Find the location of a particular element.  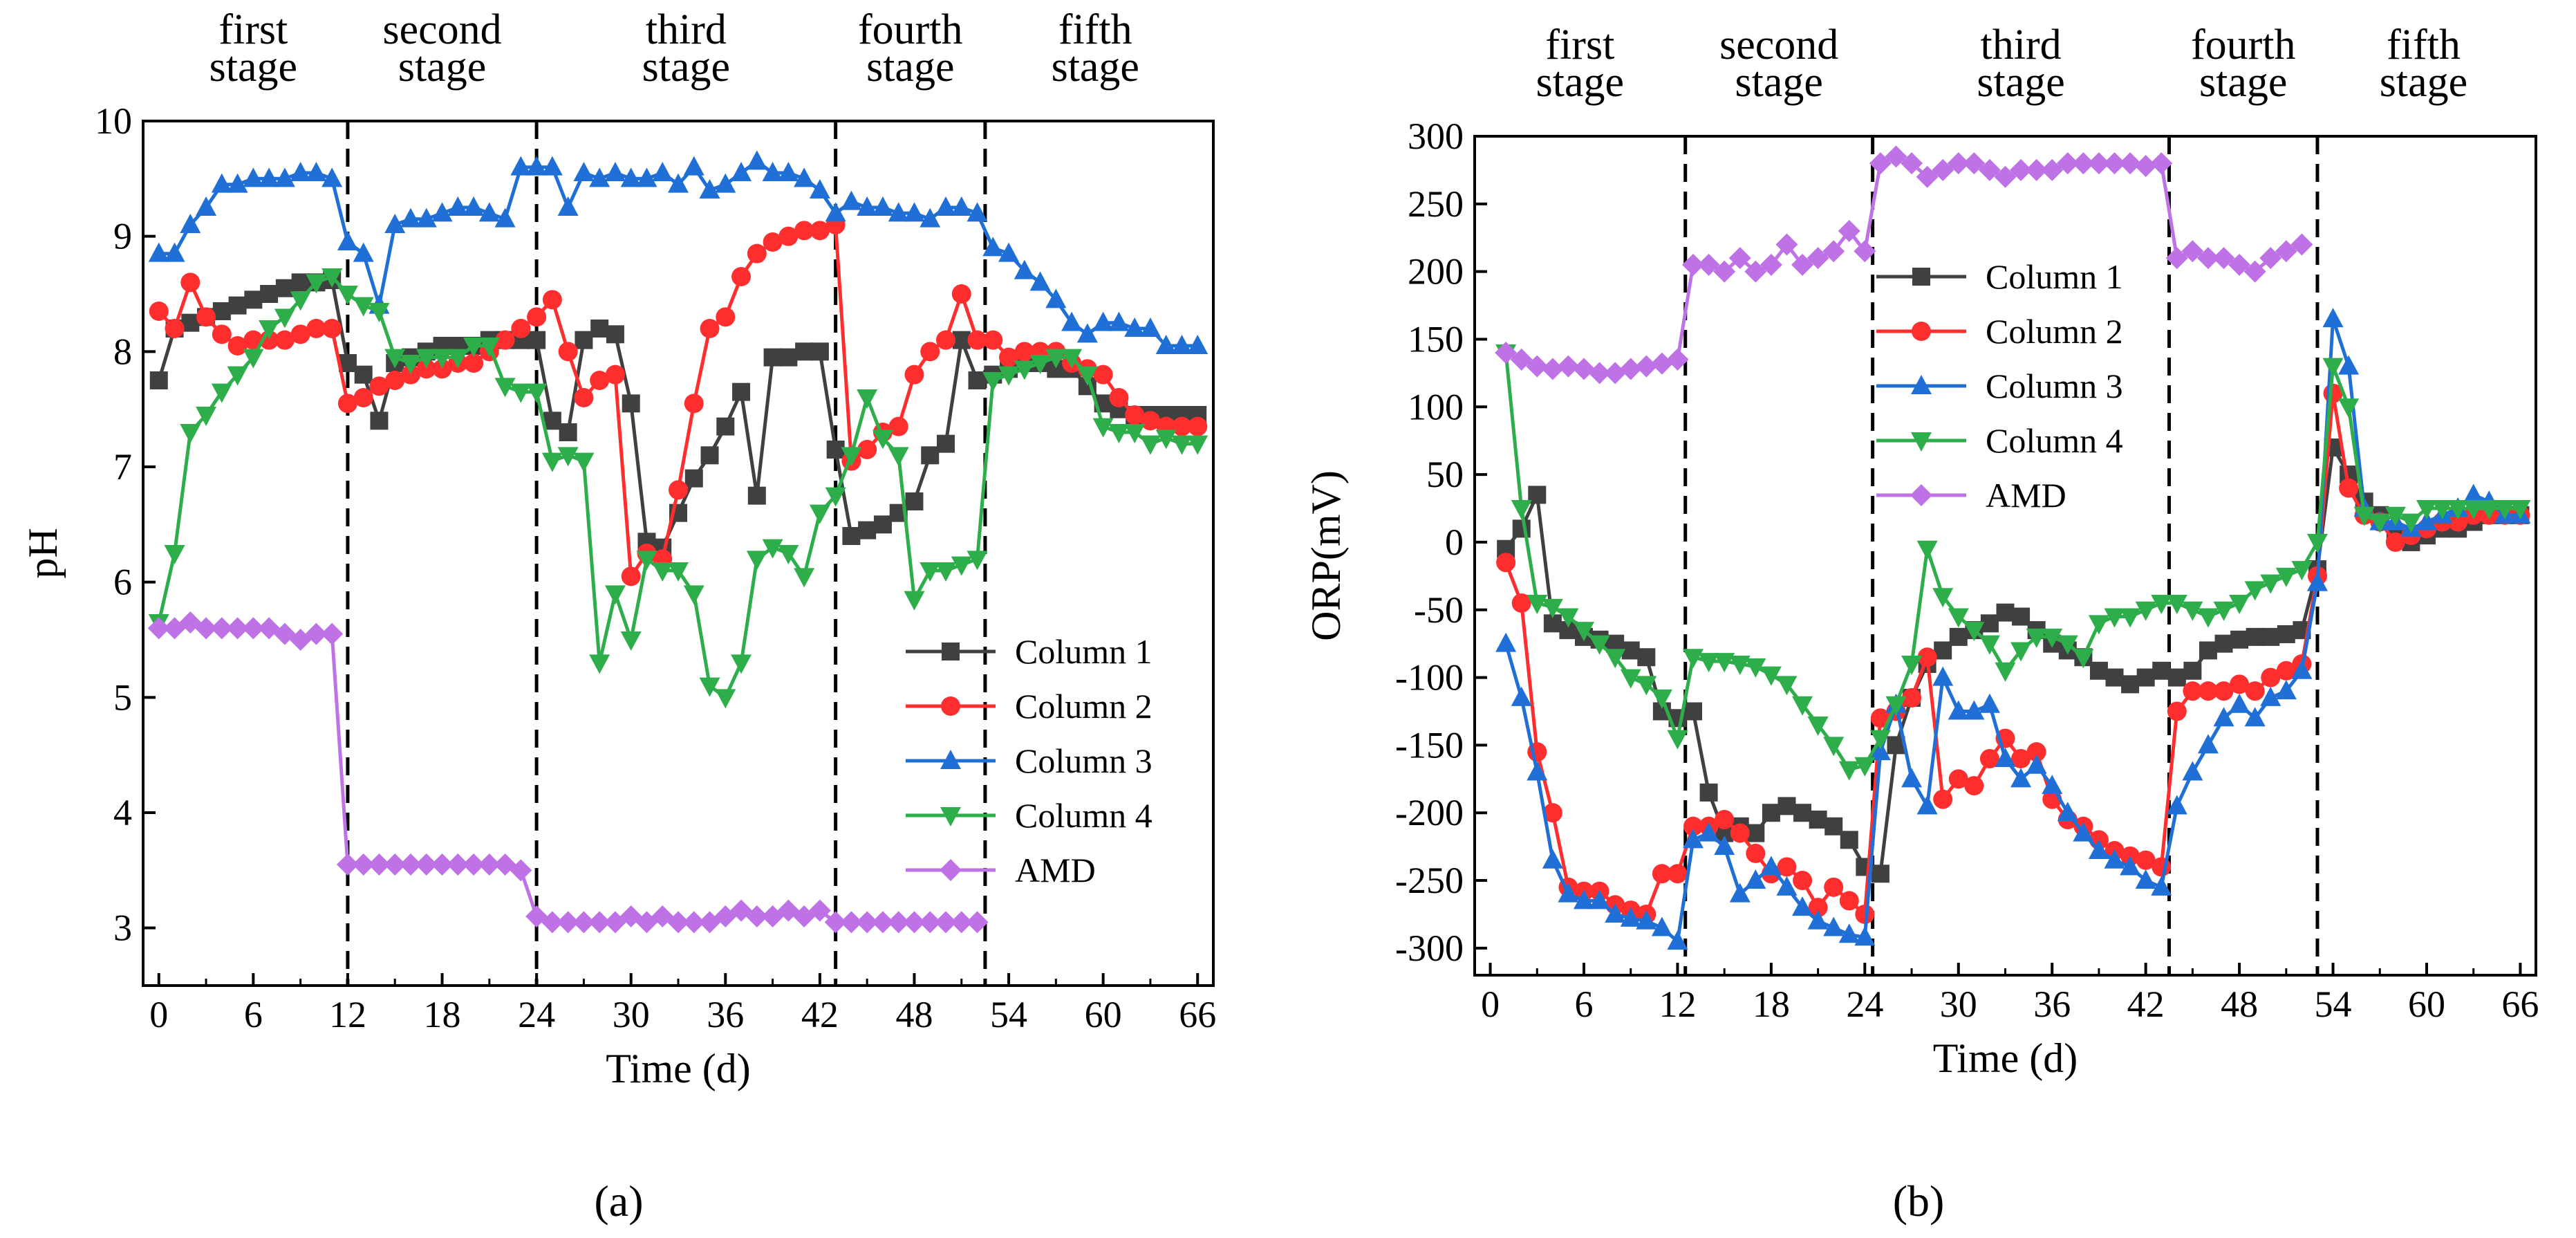

legend: Column 1 Column 2 Column 3 Column 4 AMD is located at coordinates (1029, 760).